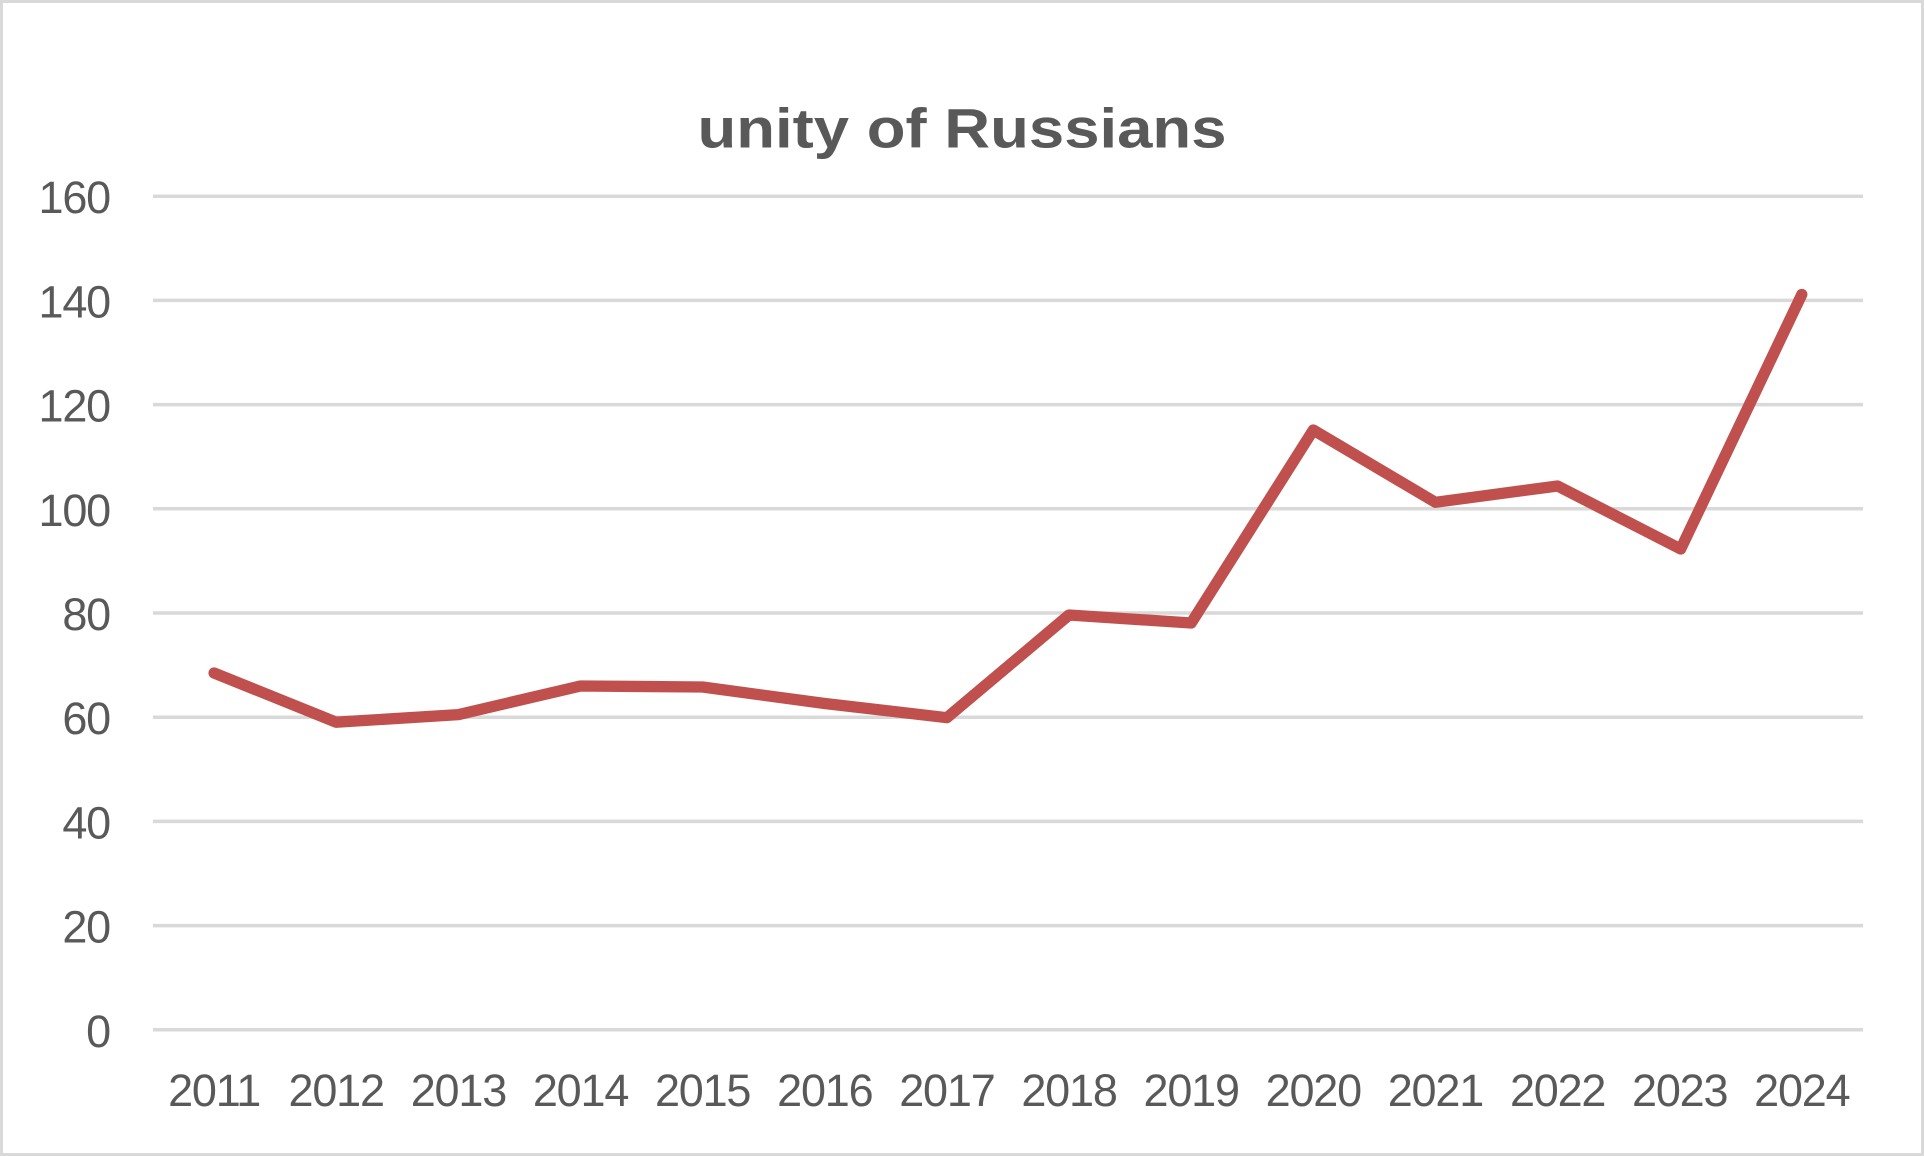  I want to click on svg-text: 120, so click(75, 406).